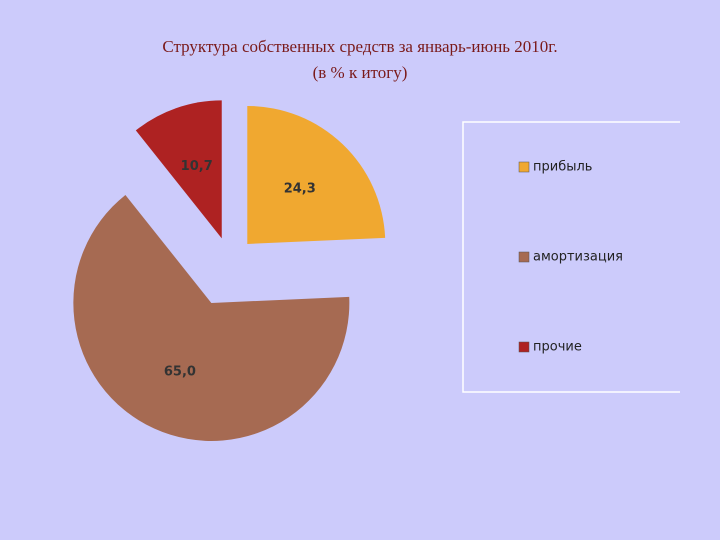 This screenshot has height=540, width=720. Describe the element at coordinates (360, 72) in the screenshot. I see `chart-subtitle: (в % к итогу)` at that location.